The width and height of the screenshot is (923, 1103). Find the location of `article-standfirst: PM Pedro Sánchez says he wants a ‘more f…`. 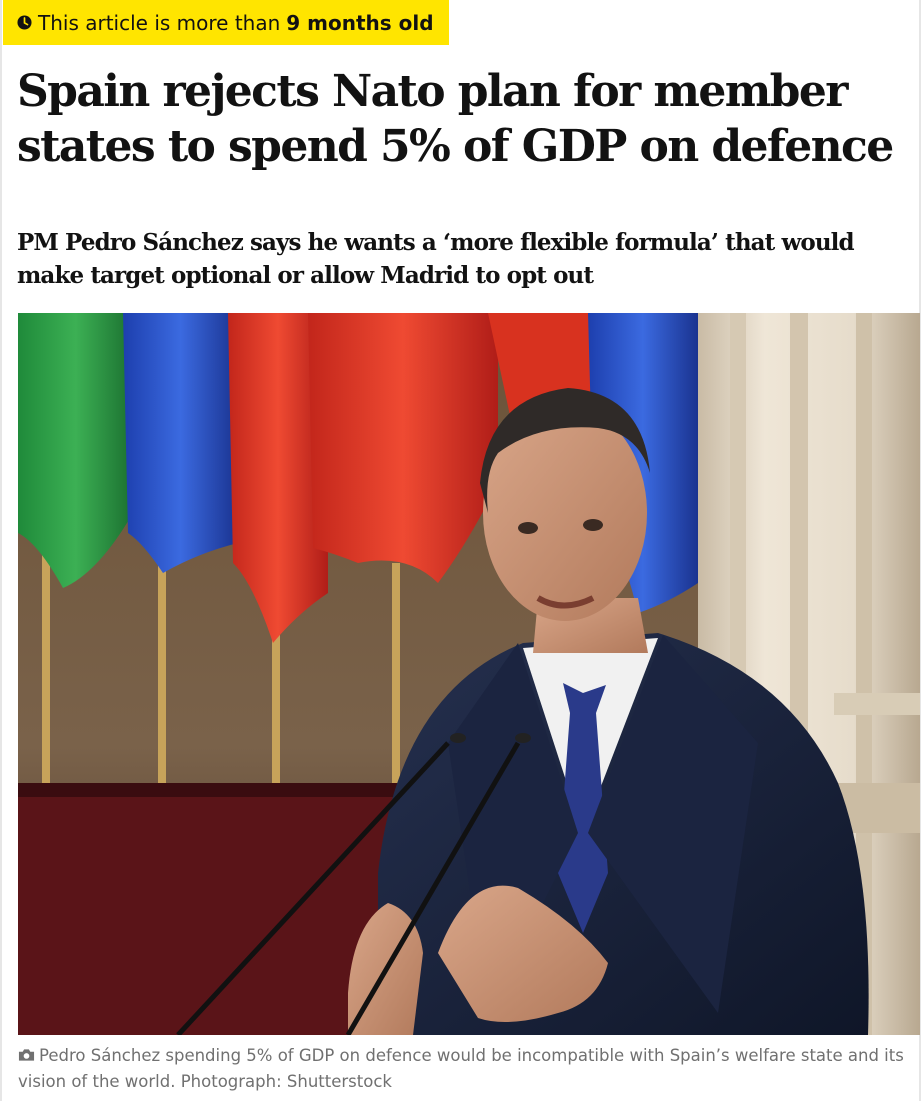

article-standfirst: PM Pedro Sánchez says he wants a ‘more f… is located at coordinates (436, 259).